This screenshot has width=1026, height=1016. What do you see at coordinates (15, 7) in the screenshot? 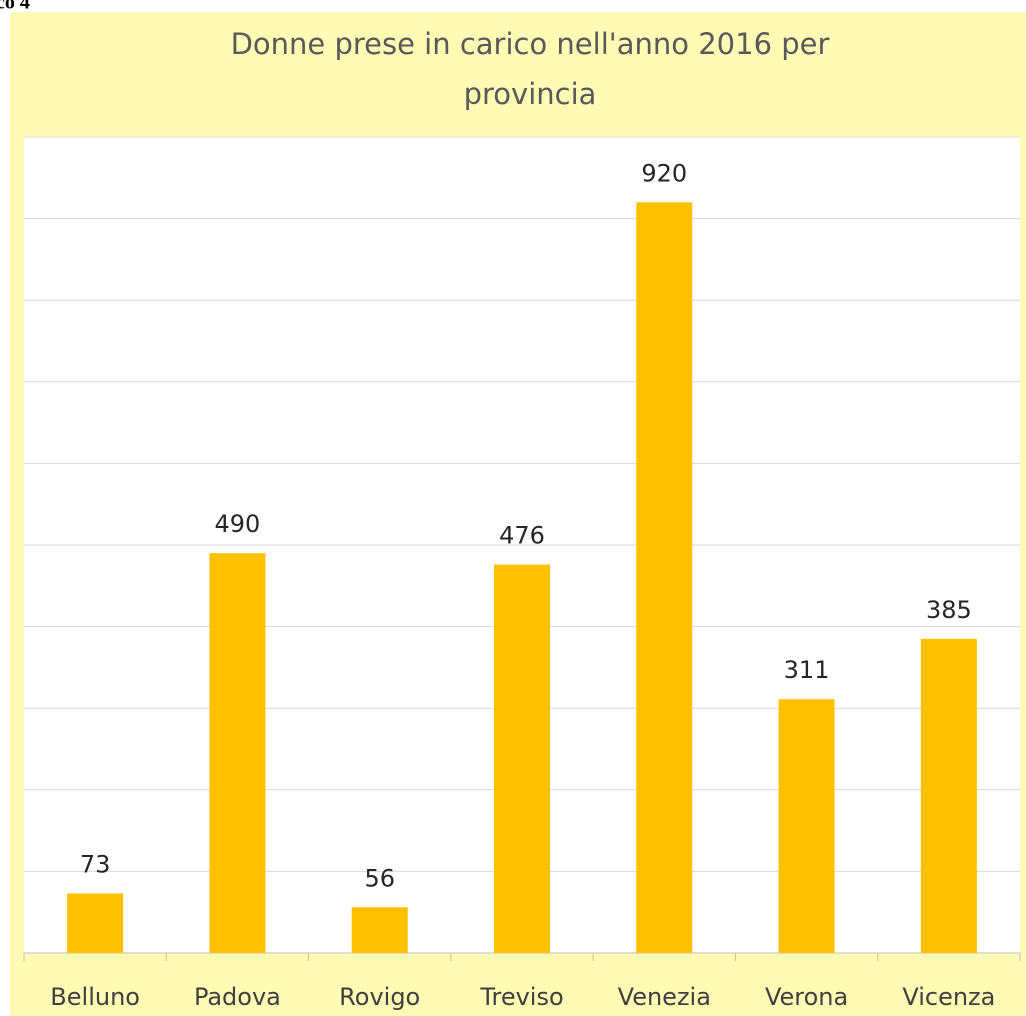
I see `caption: co 4` at bounding box center [15, 7].